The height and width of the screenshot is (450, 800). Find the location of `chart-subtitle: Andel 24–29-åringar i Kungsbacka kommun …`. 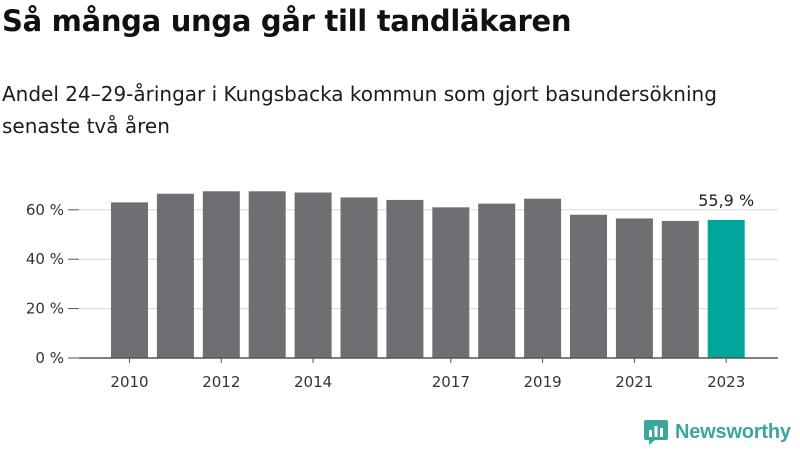

chart-subtitle: Andel 24–29-åringar i Kungsbacka kommun … is located at coordinates (359, 110).